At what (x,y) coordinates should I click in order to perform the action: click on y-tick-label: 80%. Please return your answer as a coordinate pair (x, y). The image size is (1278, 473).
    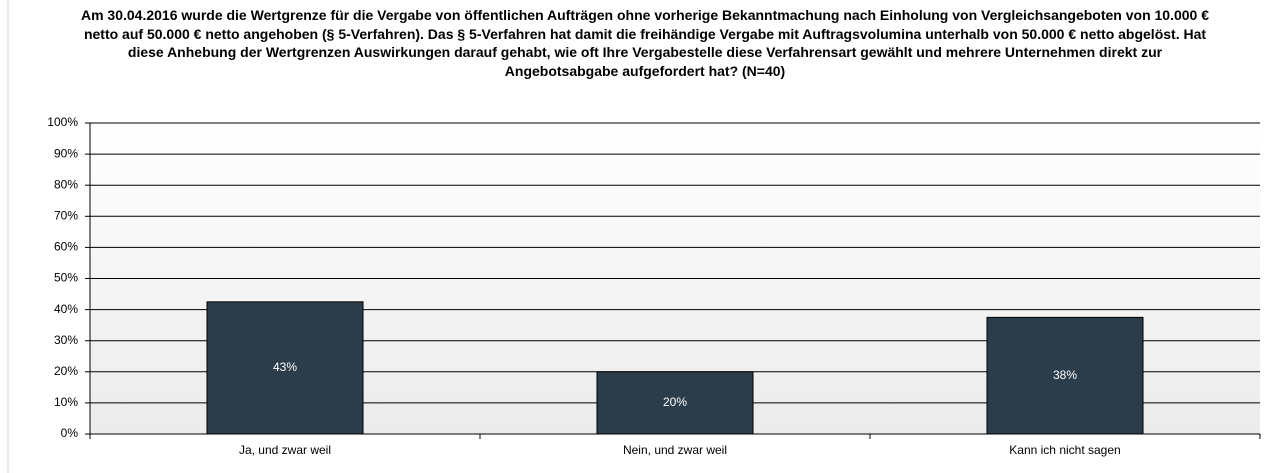
    Looking at the image, I should click on (66, 184).